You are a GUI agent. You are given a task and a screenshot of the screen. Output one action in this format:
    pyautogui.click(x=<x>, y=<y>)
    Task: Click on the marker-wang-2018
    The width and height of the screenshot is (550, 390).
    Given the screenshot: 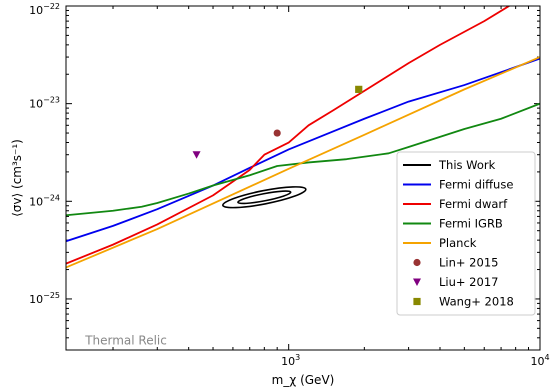 What is the action you would take?
    pyautogui.click(x=359, y=89)
    